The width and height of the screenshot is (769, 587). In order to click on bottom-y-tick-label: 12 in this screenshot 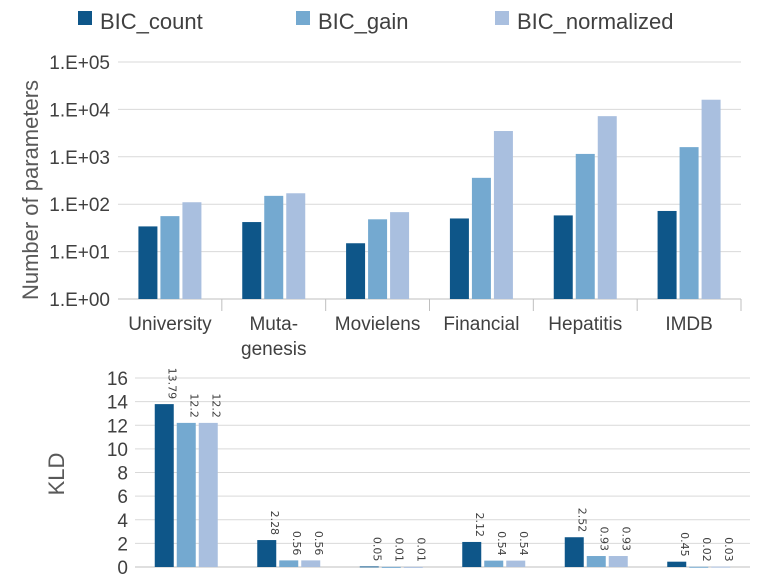, I will do `click(117, 426)`.